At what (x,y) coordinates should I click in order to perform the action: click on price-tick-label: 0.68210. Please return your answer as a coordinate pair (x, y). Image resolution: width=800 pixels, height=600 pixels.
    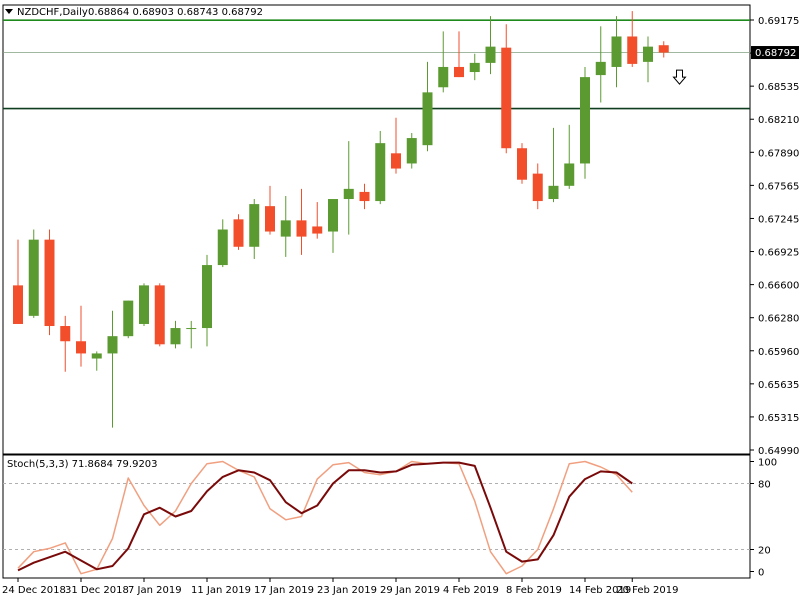
    Looking at the image, I should click on (778, 120).